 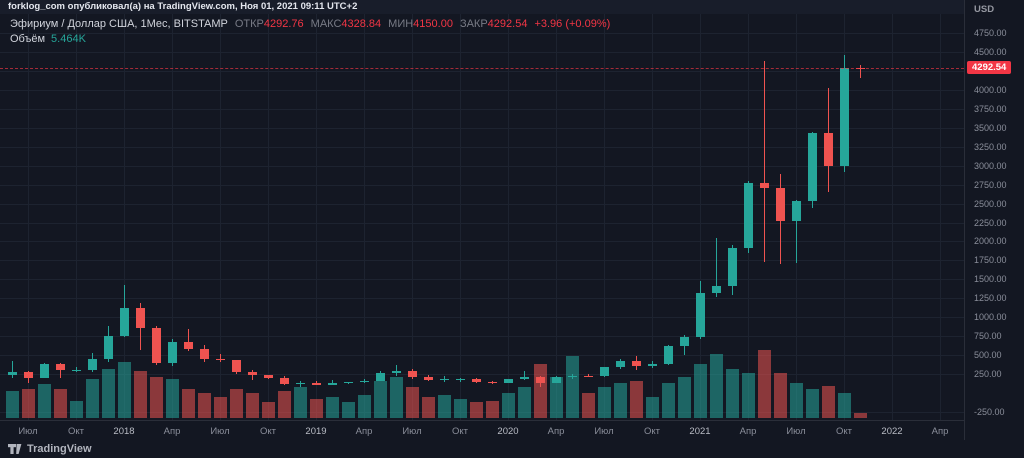 What do you see at coordinates (556, 431) in the screenshot?
I see `time-tick-label: Апр` at bounding box center [556, 431].